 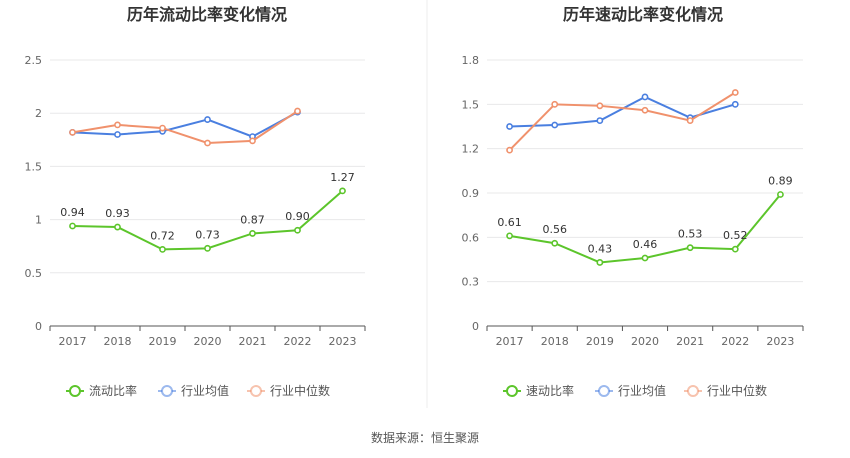 I want to click on chart-2-y-tick-label: 0.6, so click(x=471, y=237).